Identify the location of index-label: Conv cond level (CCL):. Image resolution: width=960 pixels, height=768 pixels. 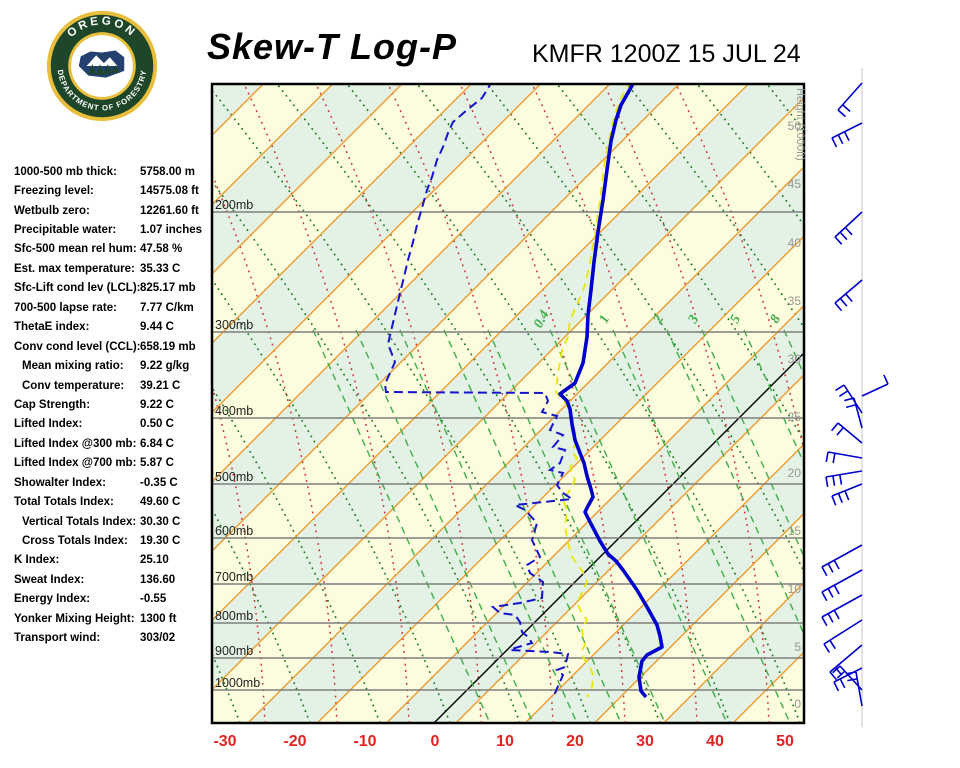
(77, 346).